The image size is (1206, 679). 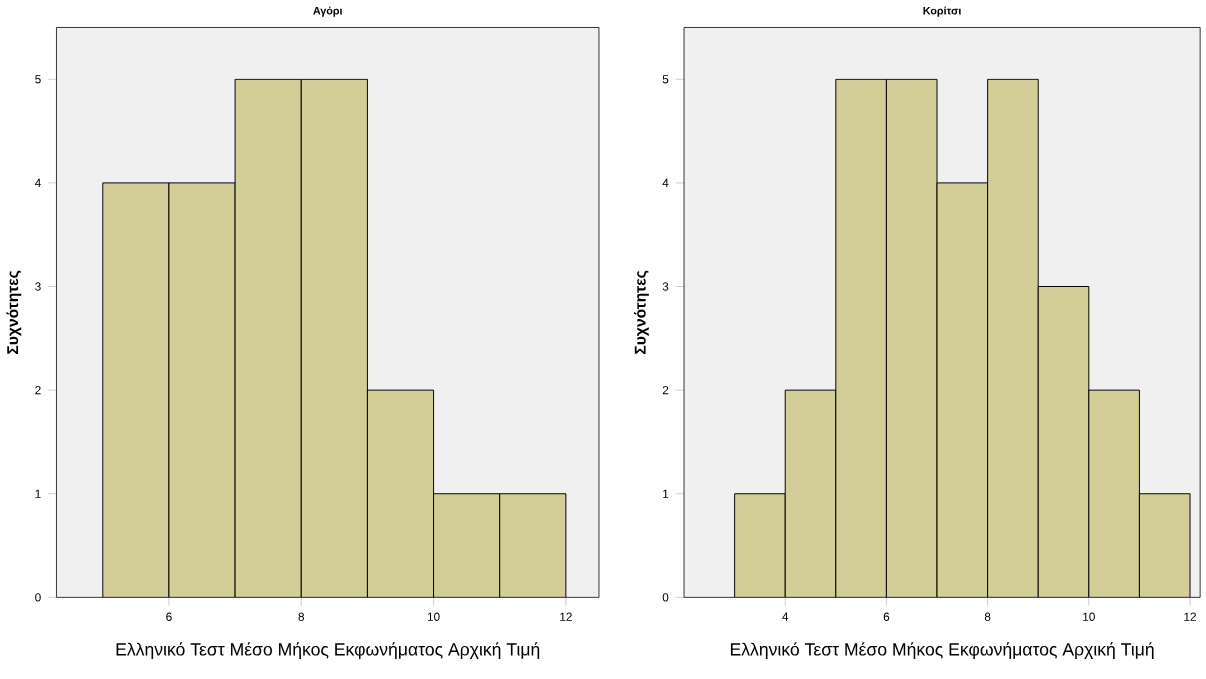 What do you see at coordinates (785, 616) in the screenshot?
I see `x-tick-label: 4` at bounding box center [785, 616].